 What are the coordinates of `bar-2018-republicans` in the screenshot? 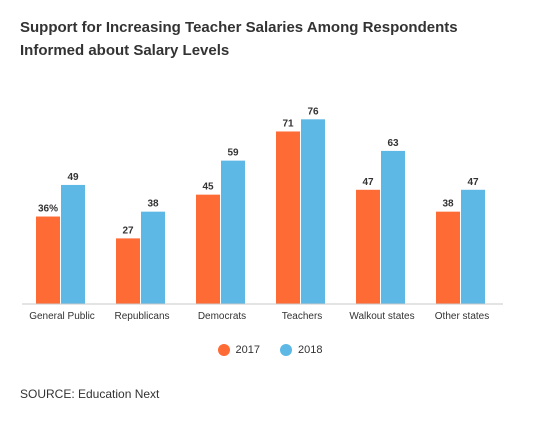 It's located at (153, 257).